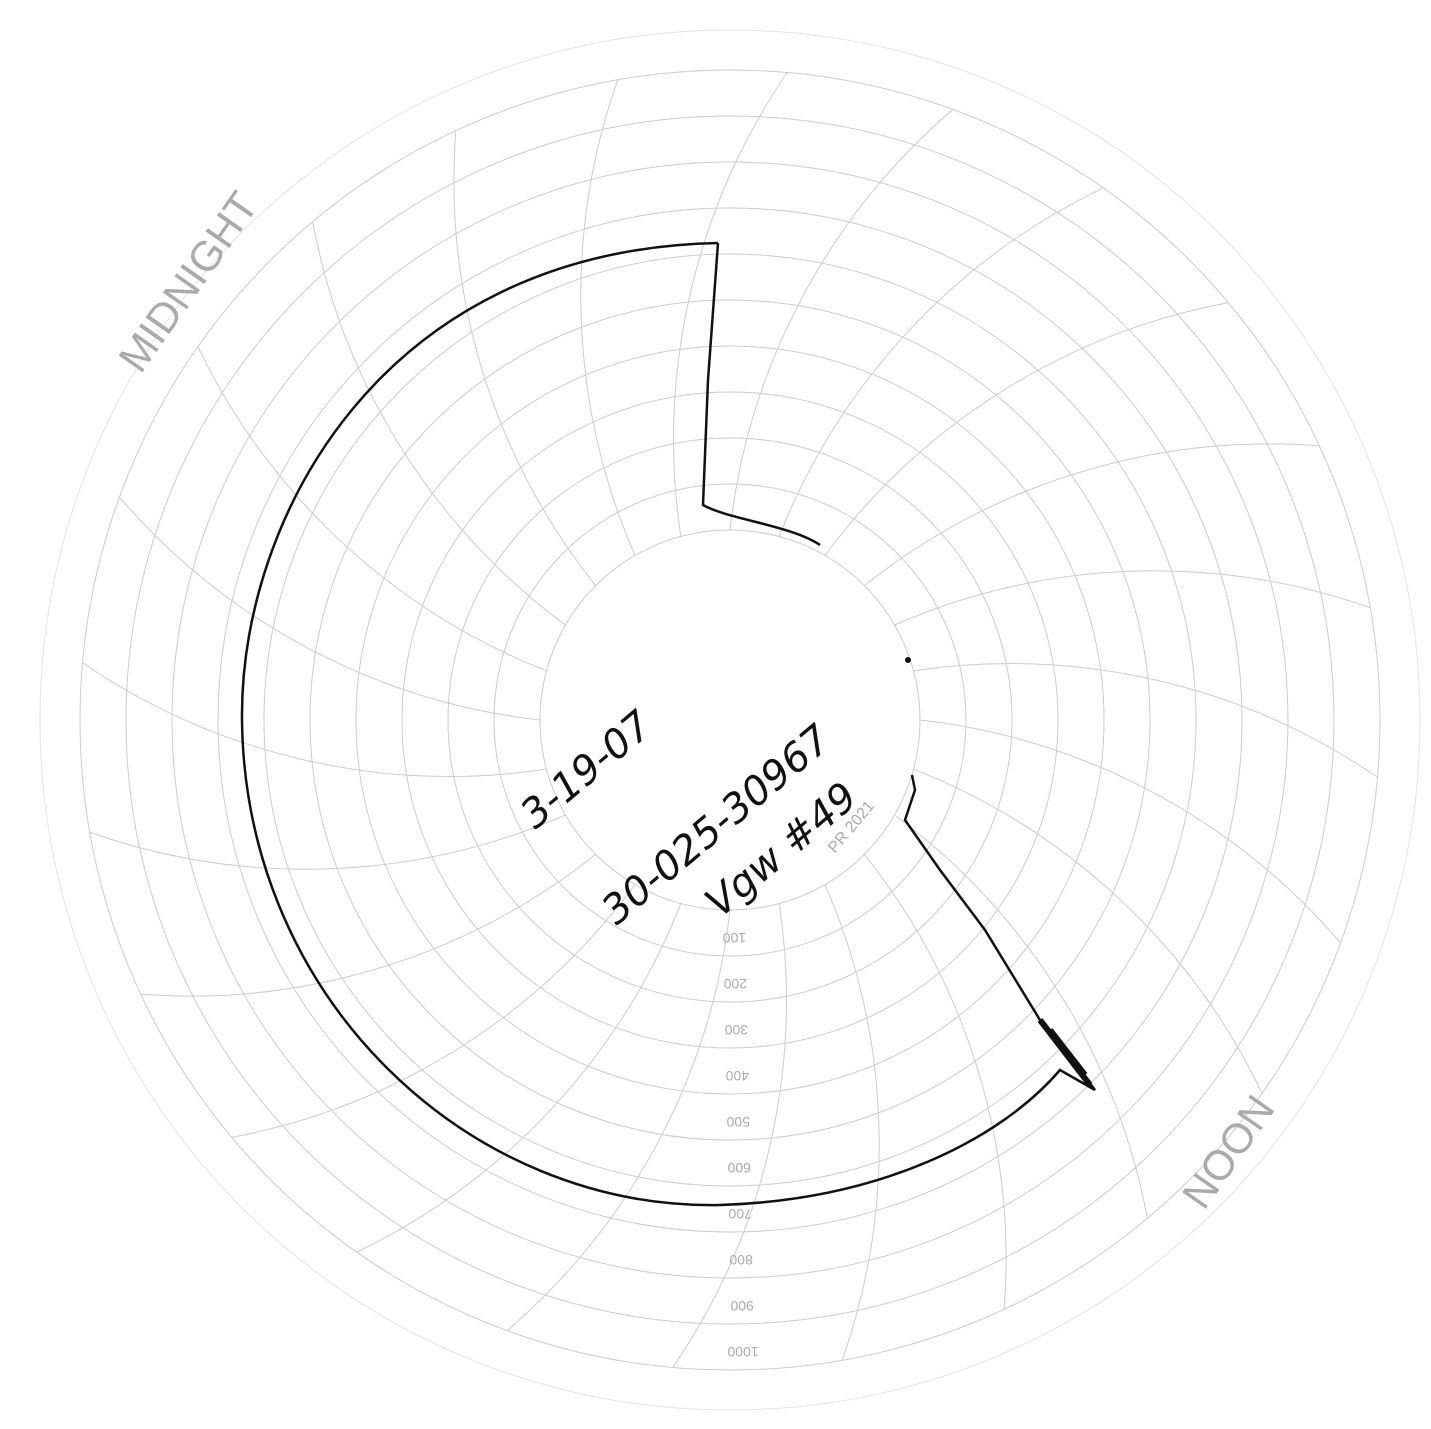 The width and height of the screenshot is (1431, 1429). What do you see at coordinates (735, 984) in the screenshot?
I see `ring-label: 200` at bounding box center [735, 984].